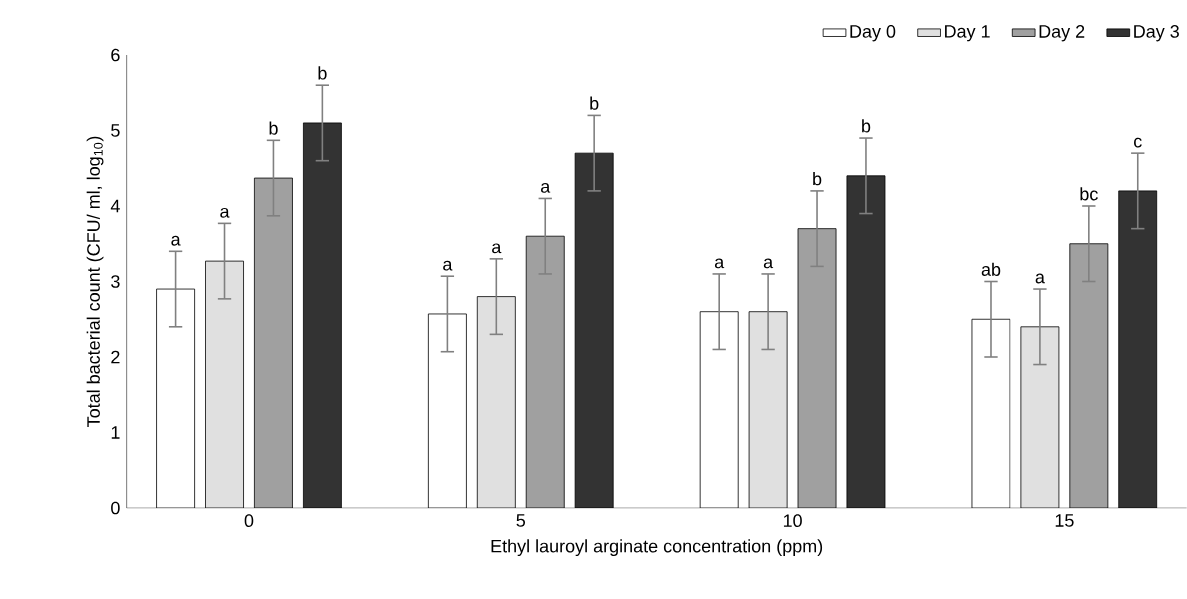 The width and height of the screenshot is (1187, 599). What do you see at coordinates (249, 520) in the screenshot?
I see `x-tick-label: 0` at bounding box center [249, 520].